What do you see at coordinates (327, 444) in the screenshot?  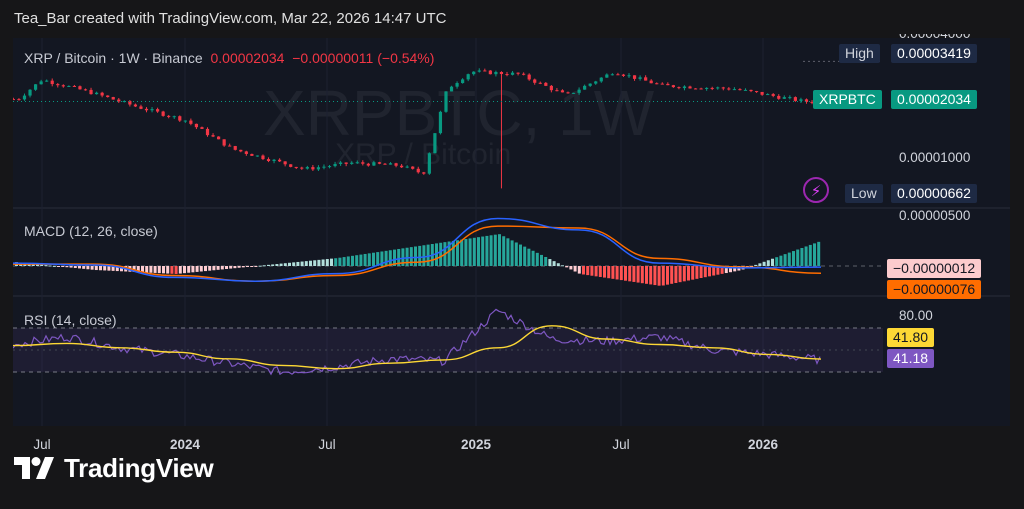 I see `time-tick-jul-2024: Jul` at bounding box center [327, 444].